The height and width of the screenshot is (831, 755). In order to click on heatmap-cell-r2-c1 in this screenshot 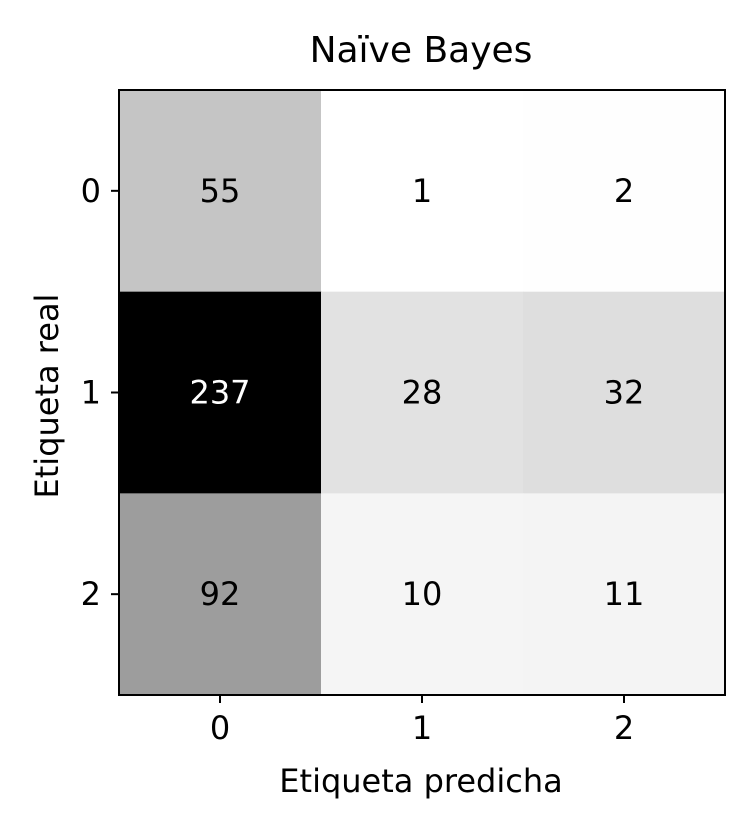, I will do `click(422, 594)`.